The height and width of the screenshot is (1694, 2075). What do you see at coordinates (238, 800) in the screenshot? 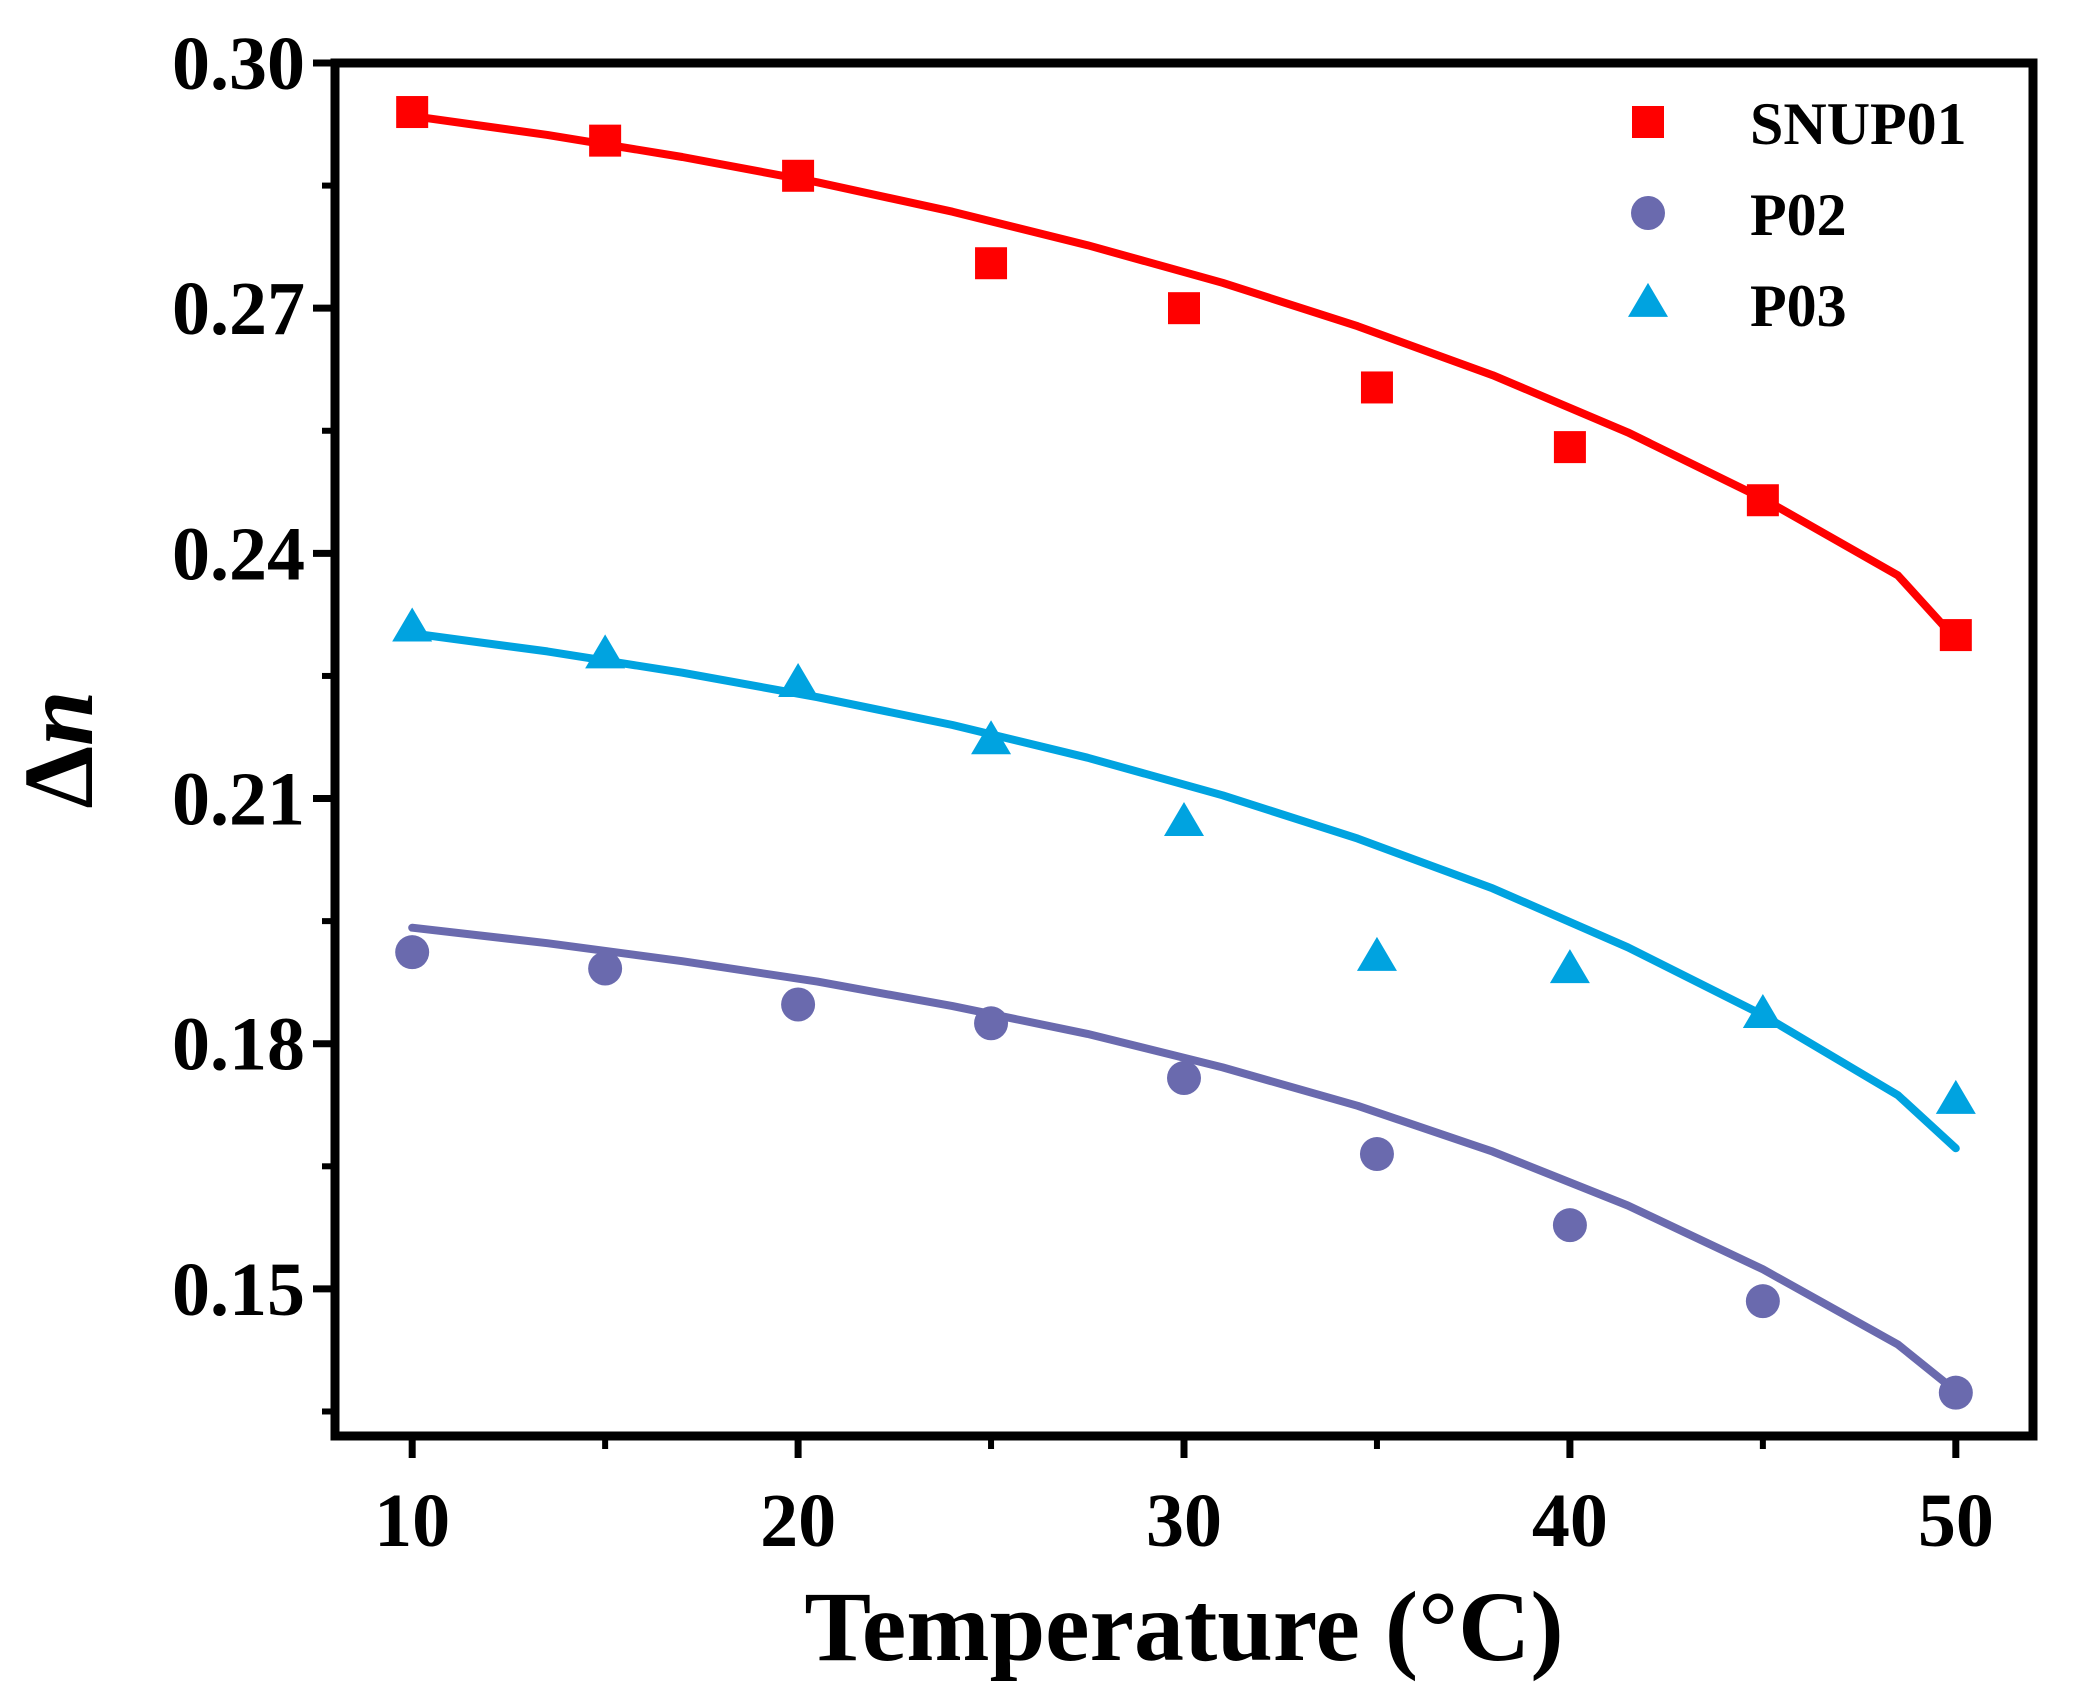
I see `y-tick-label: 0.21` at bounding box center [238, 800].